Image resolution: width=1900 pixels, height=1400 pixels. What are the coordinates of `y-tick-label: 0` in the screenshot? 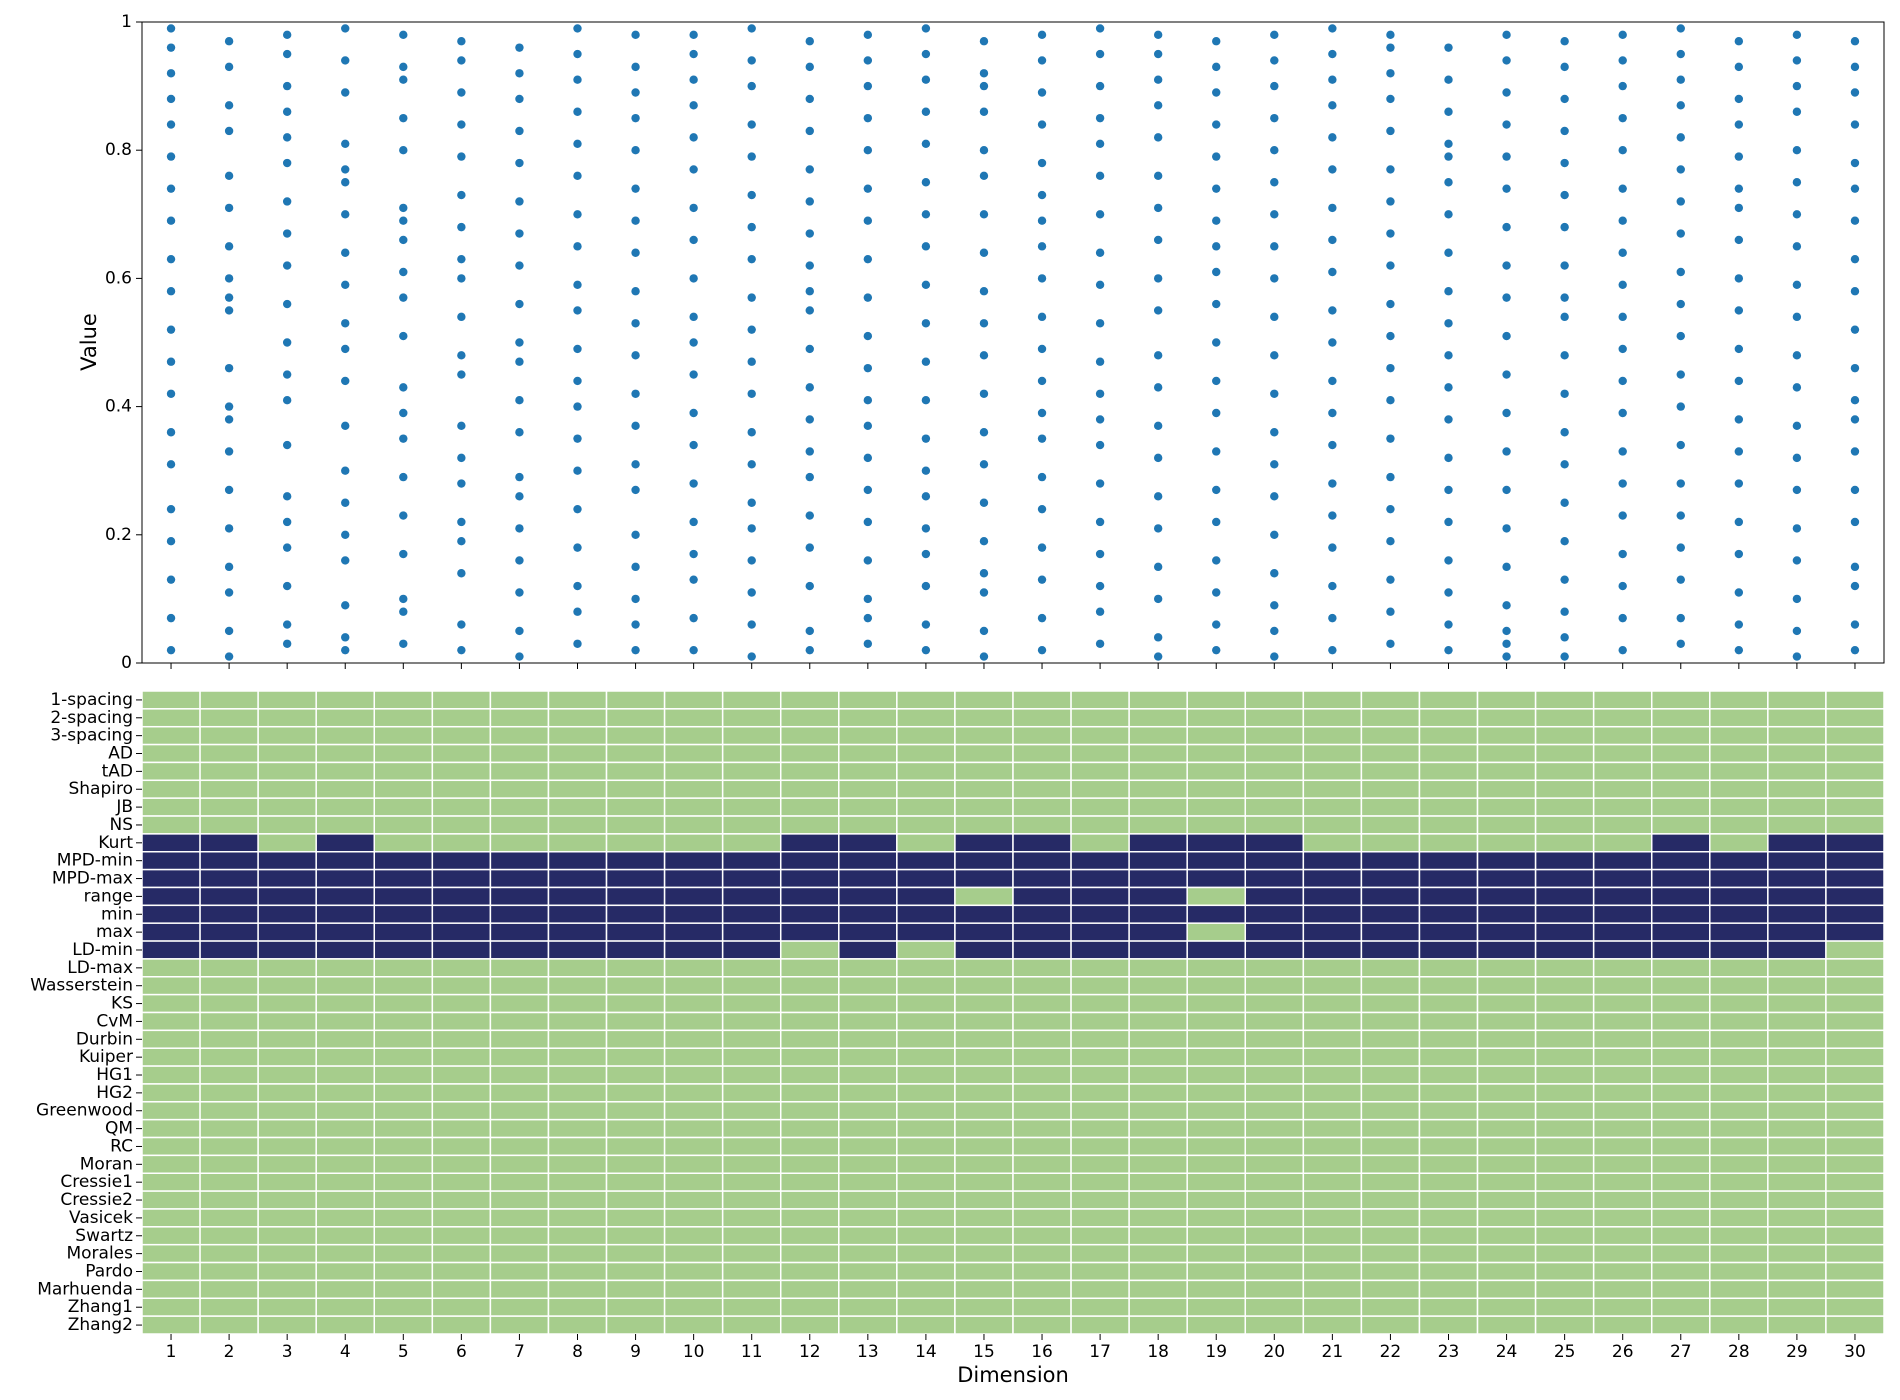 It's located at (126, 663).